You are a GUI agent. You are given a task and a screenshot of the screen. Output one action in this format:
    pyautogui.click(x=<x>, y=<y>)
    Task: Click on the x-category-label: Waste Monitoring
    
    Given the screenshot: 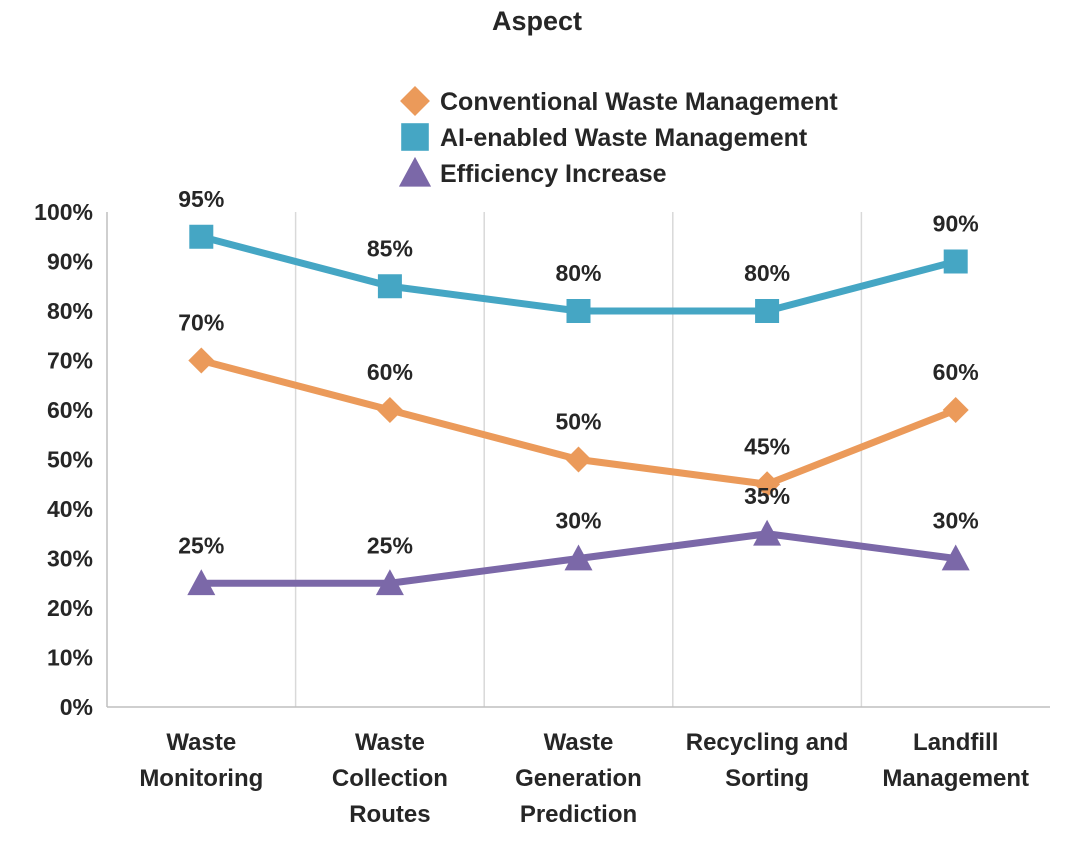 What is the action you would take?
    pyautogui.click(x=201, y=760)
    